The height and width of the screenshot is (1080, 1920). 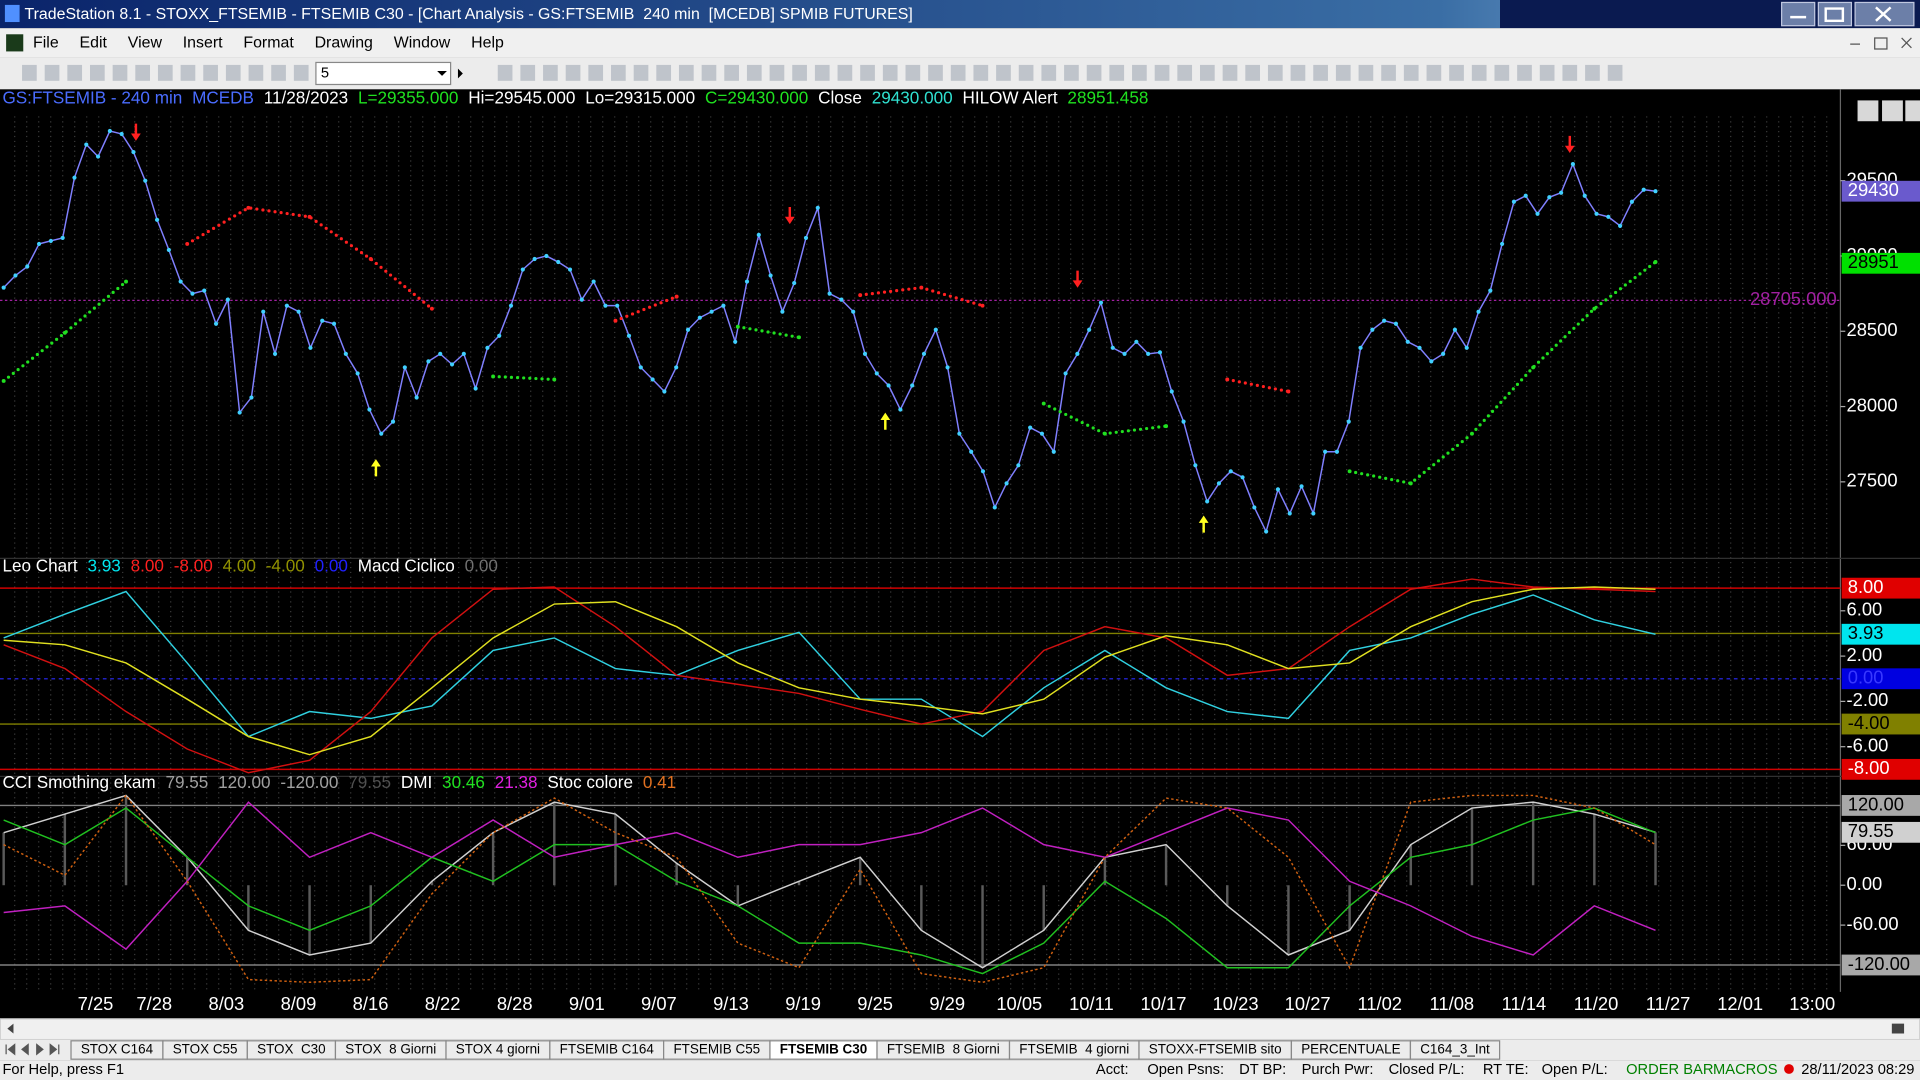 I want to click on sheet-tab-label: STOX C164, so click(x=117, y=1049).